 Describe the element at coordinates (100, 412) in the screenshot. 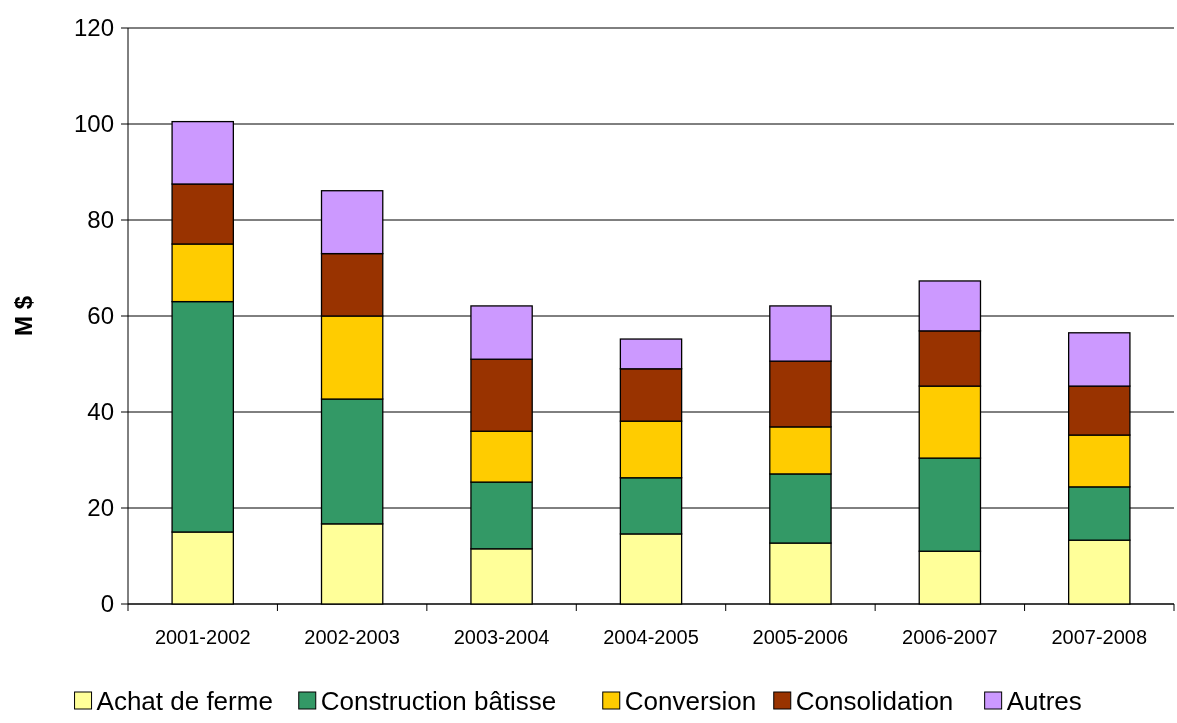

I see `y-tick-label: 40` at that location.